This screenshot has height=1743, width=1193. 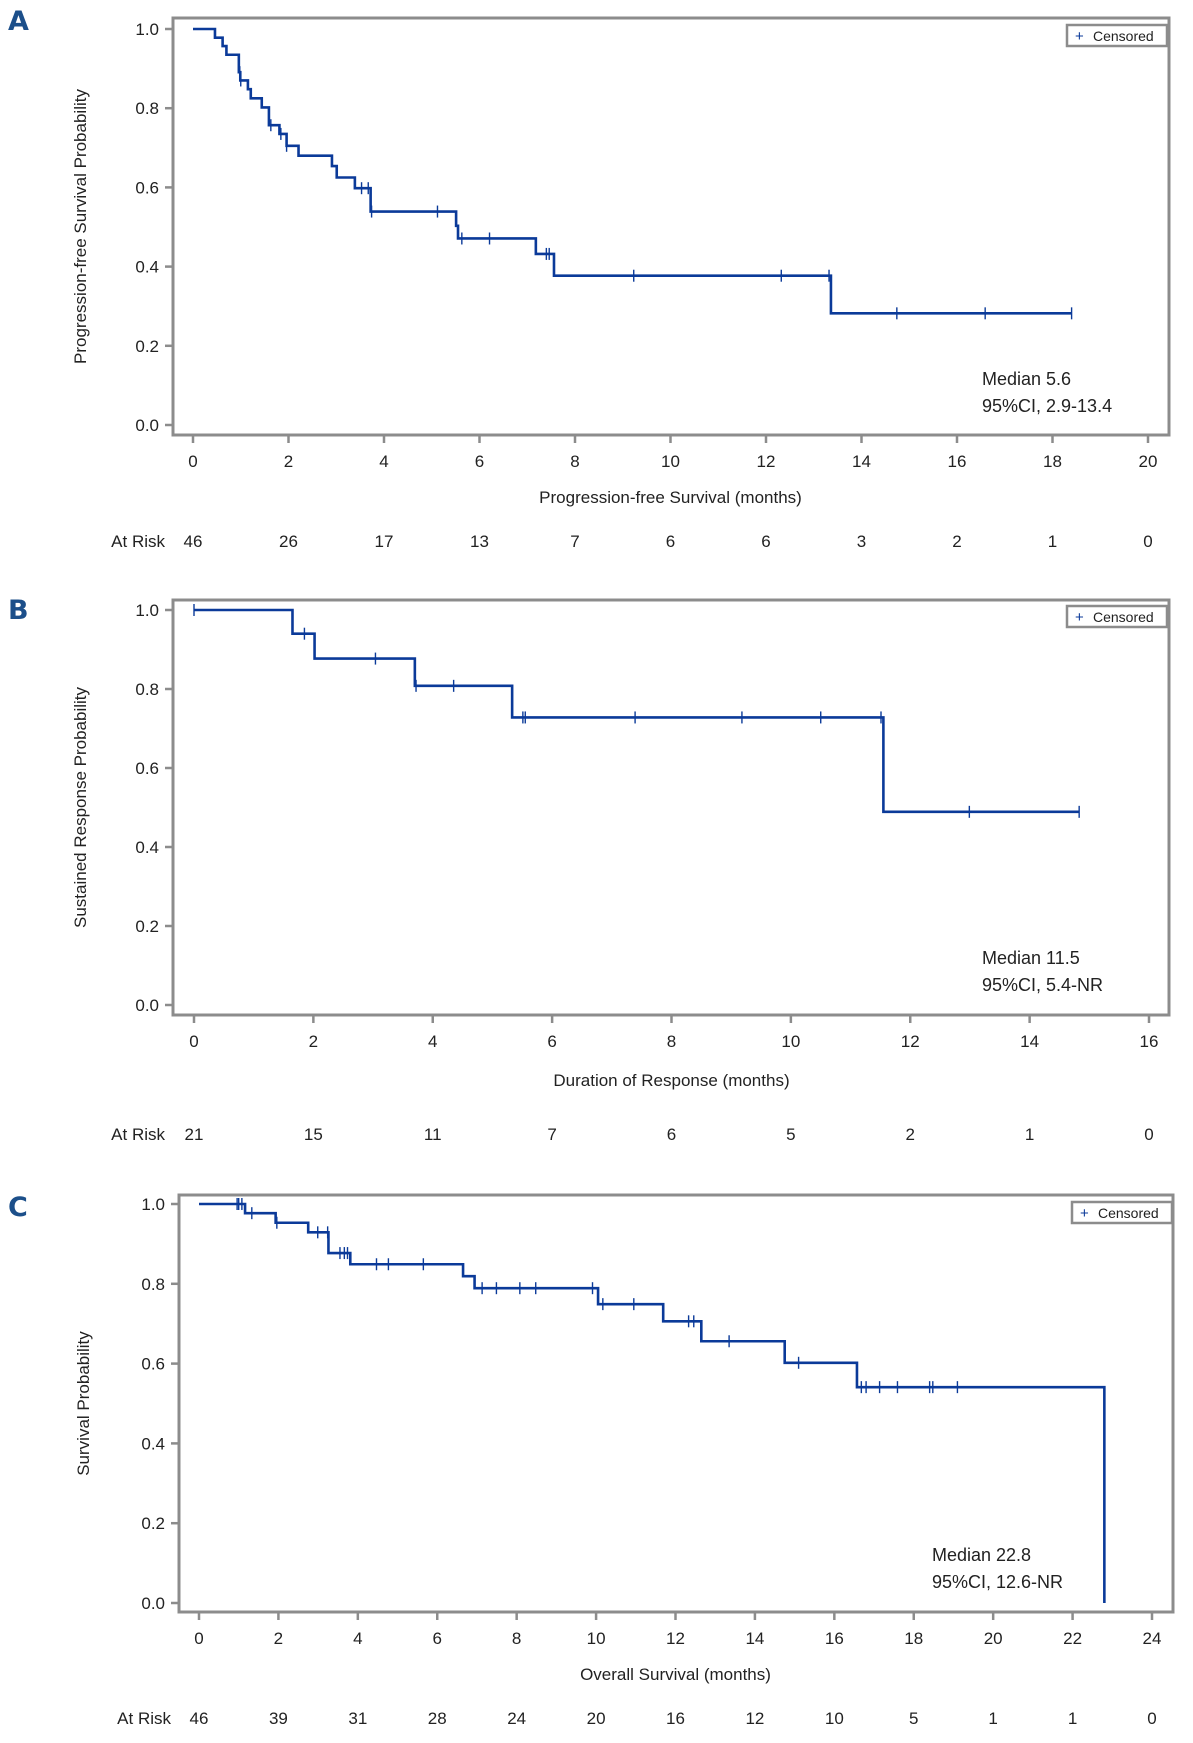 What do you see at coordinates (1031, 958) in the screenshot?
I see `median-annotation: Median 11.5` at bounding box center [1031, 958].